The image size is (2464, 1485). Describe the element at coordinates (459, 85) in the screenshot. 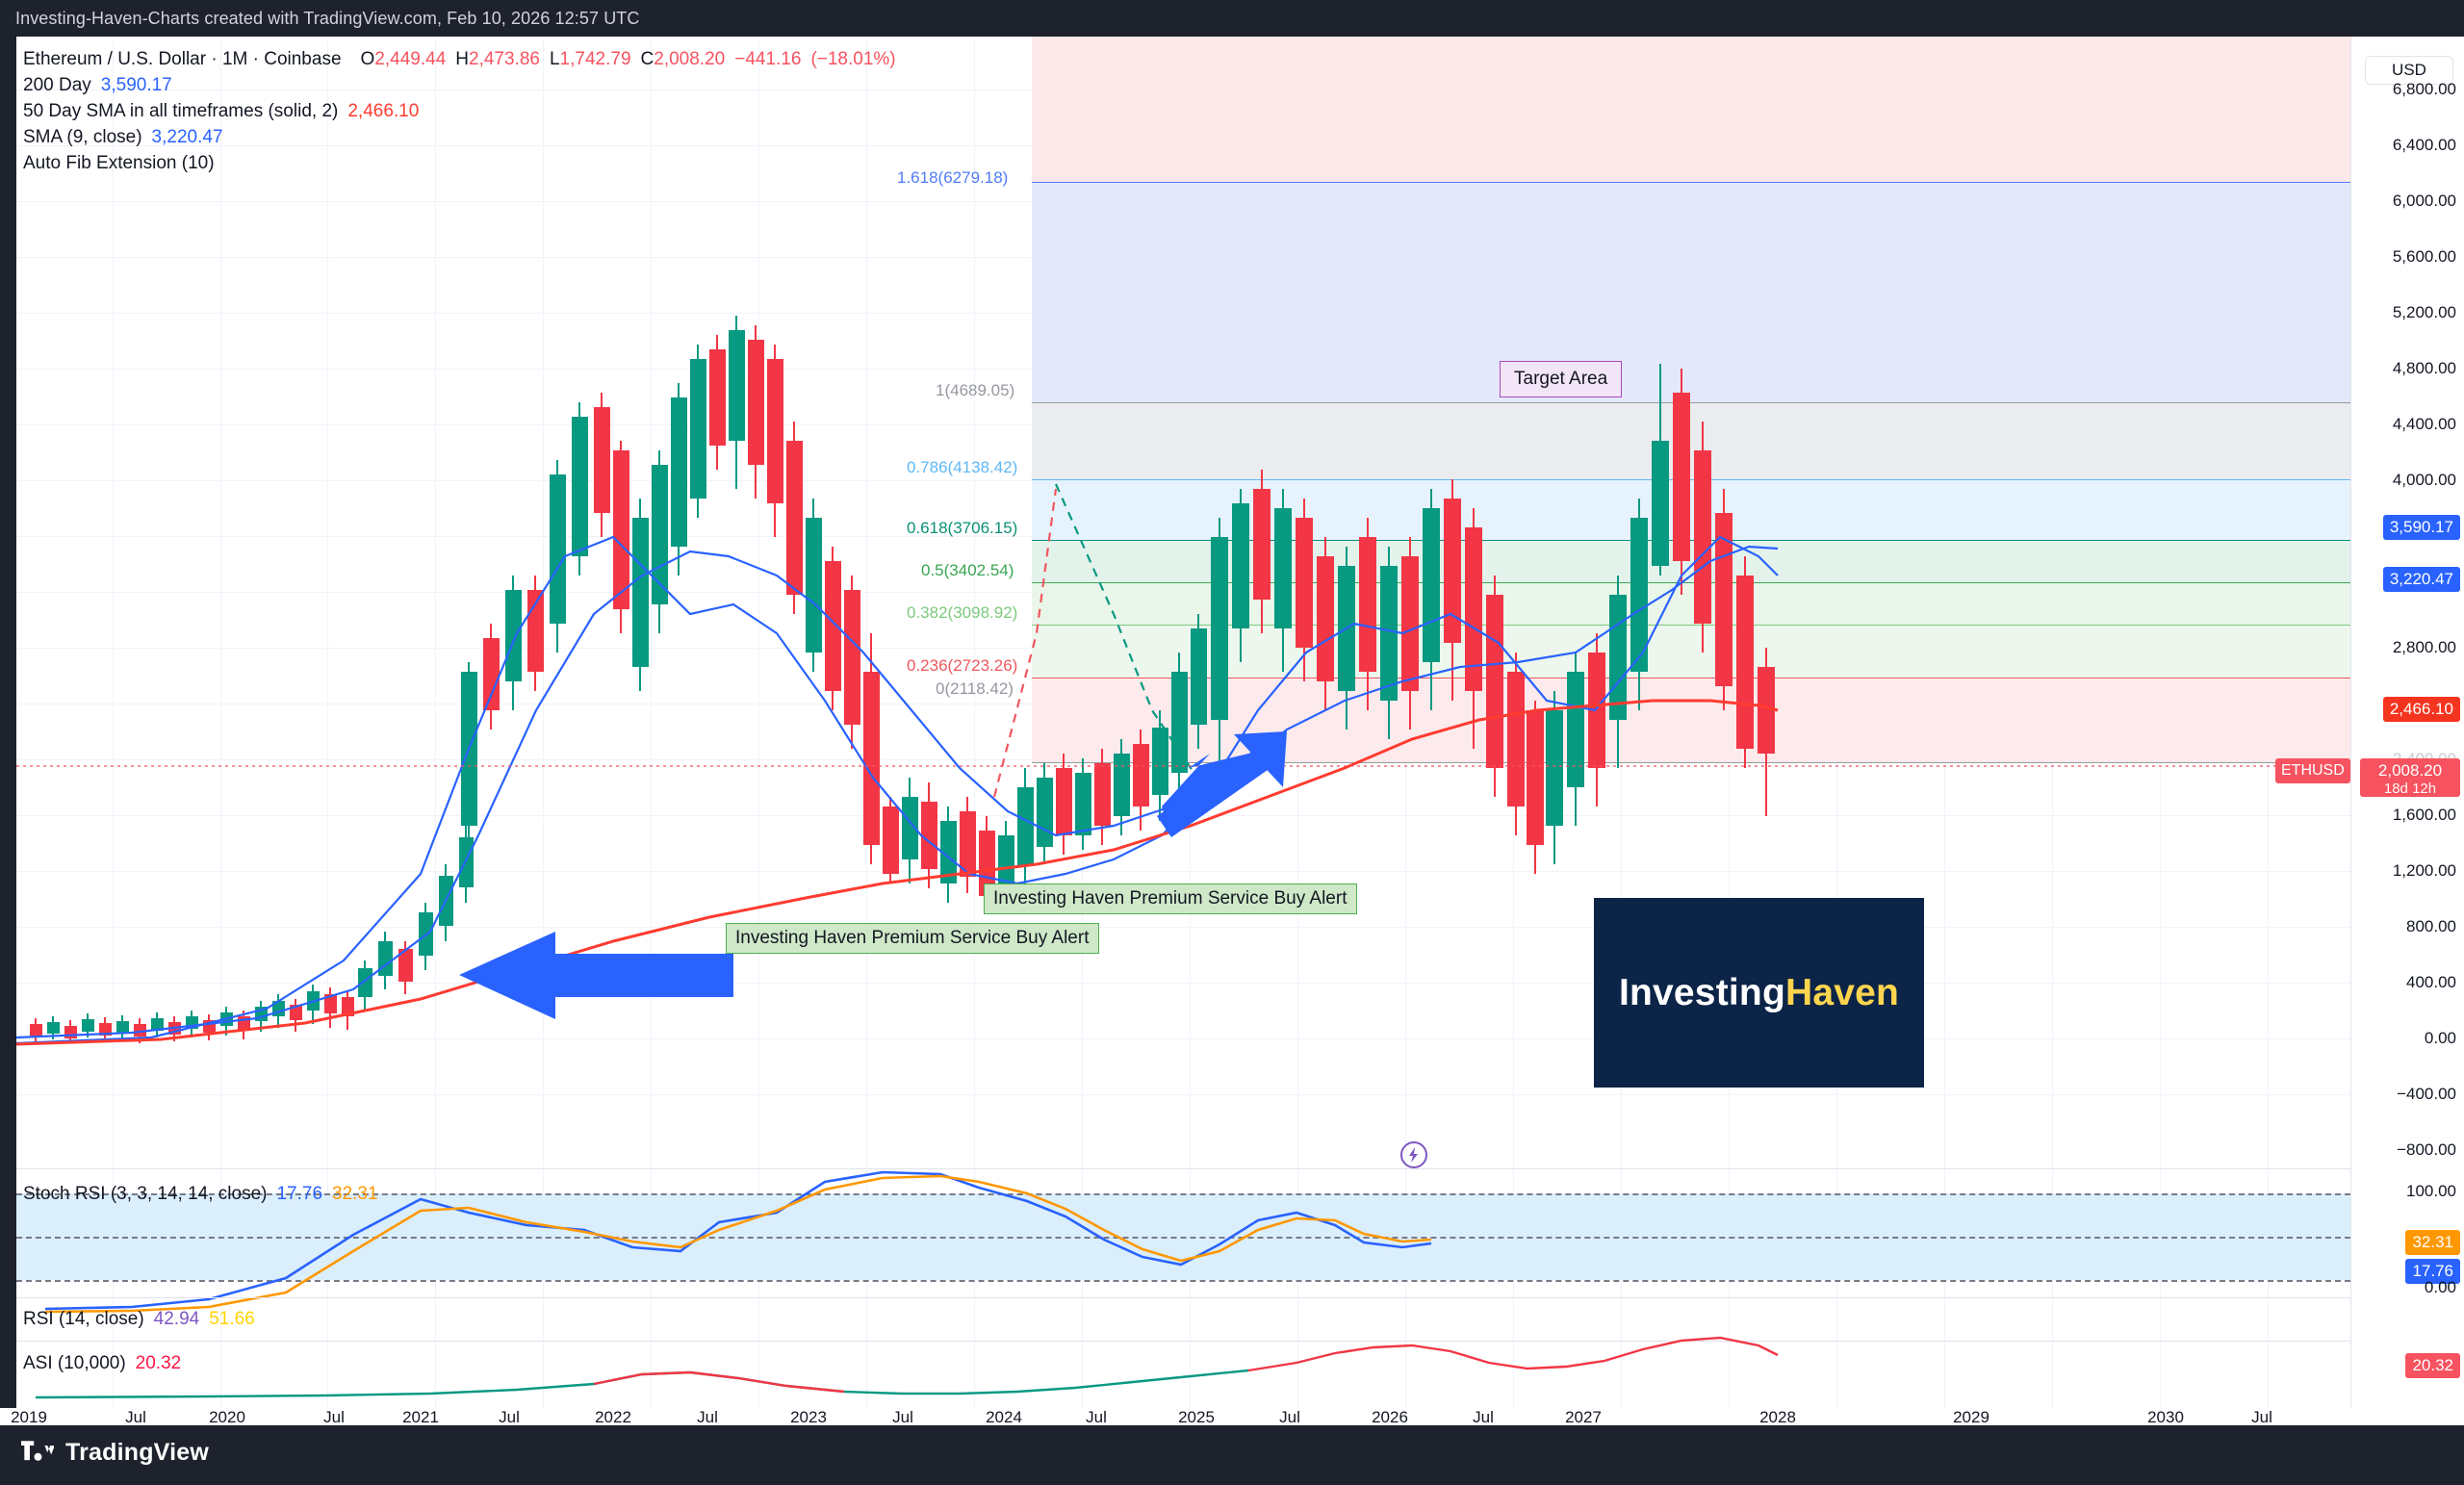

I see `legend-indicator-200day: 200 Day 3,590.17` at that location.